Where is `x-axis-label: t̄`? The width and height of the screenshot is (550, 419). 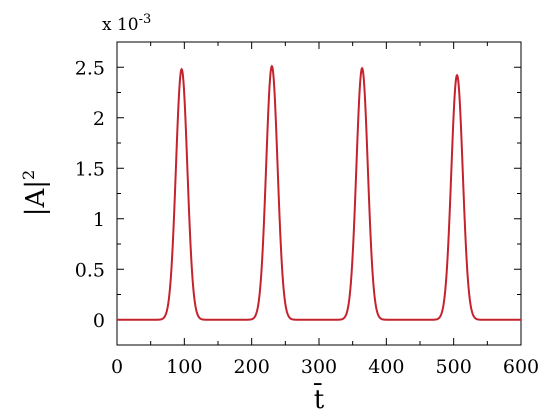 x-axis-label: t̄ is located at coordinates (319, 398).